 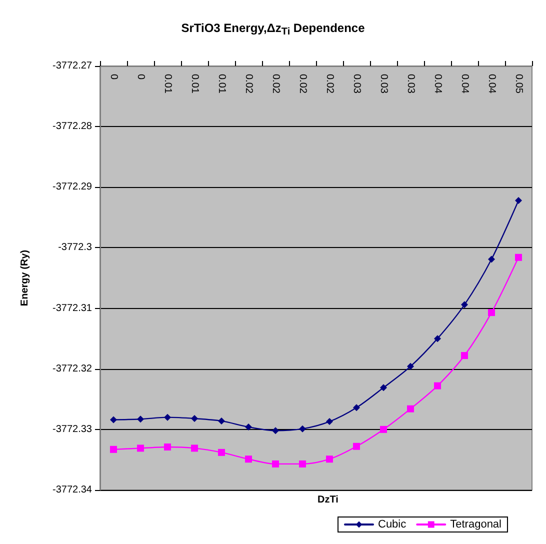 I want to click on y-tick-label: -3772.28, so click(x=72, y=126).